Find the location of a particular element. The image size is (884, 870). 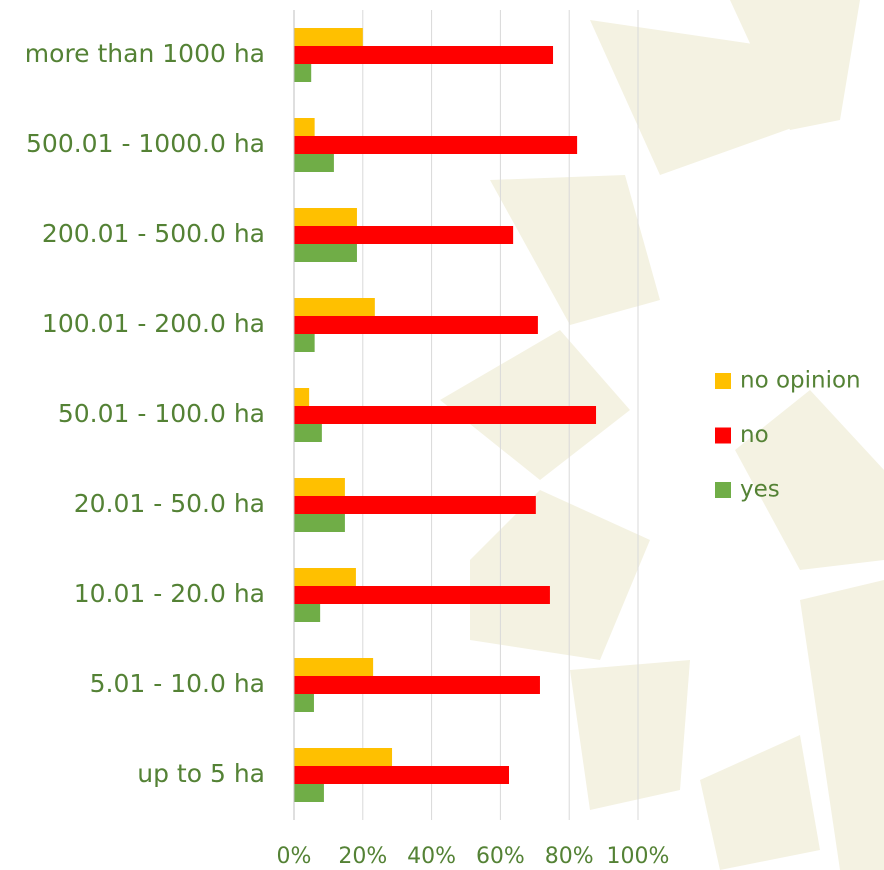

legend-label: no is located at coordinates (754, 435).